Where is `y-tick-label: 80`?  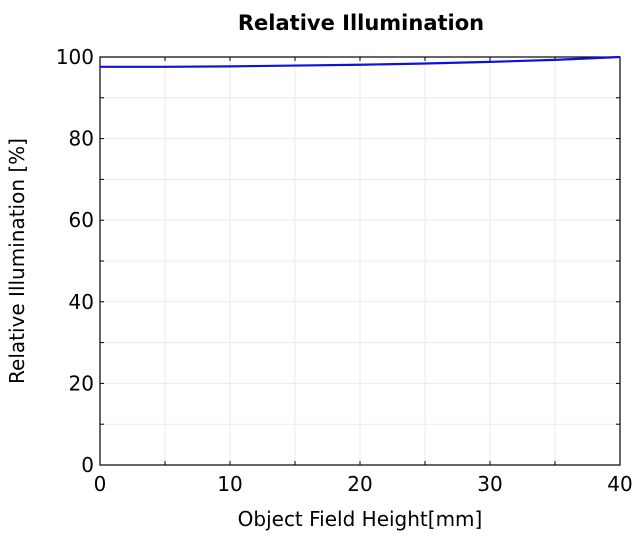
y-tick-label: 80 is located at coordinates (81, 139).